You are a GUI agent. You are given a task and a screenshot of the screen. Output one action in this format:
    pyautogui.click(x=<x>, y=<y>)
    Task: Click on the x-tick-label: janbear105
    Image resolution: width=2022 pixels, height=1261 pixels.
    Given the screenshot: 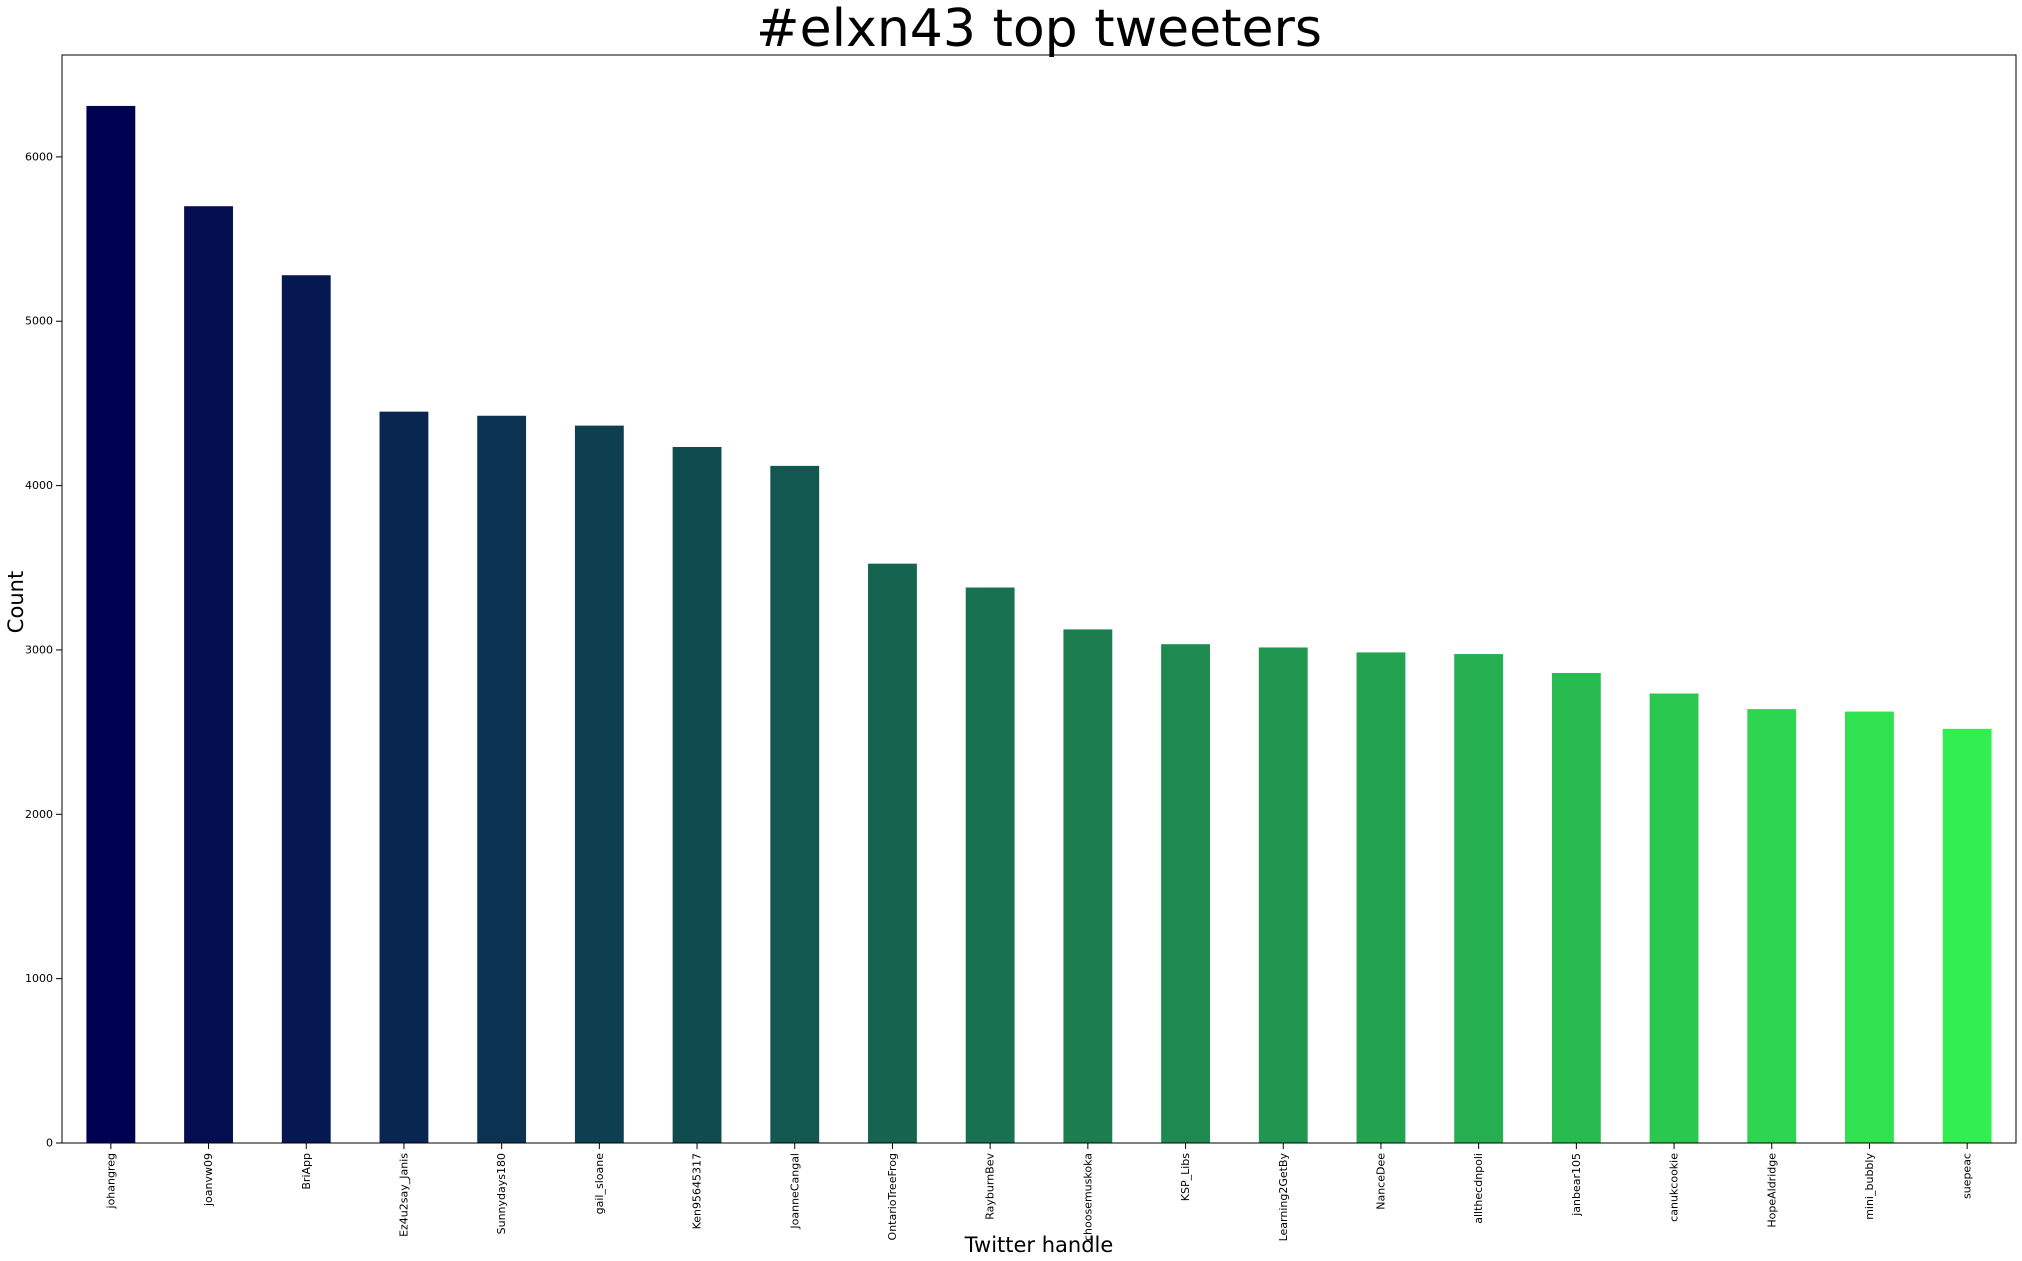 What is the action you would take?
    pyautogui.click(x=1576, y=1185)
    